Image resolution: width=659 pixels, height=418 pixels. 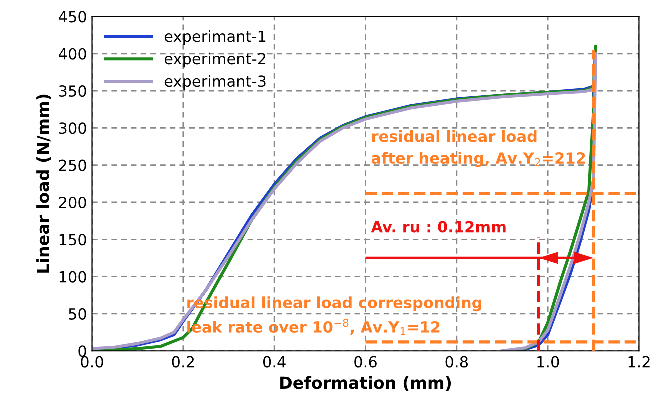 I want to click on x-tick-label: 1.2, so click(x=639, y=362).